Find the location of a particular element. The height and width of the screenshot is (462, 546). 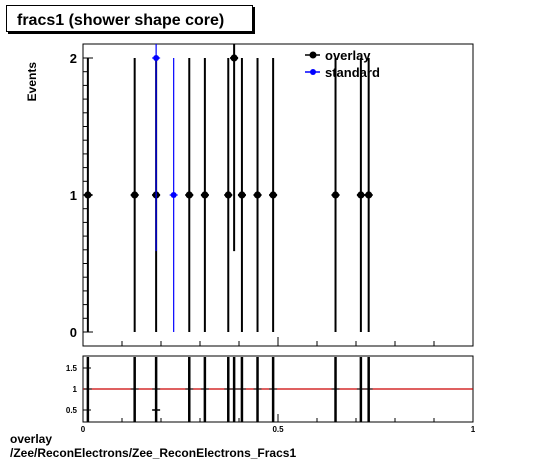

legend-standard-marker is located at coordinates (313, 72).